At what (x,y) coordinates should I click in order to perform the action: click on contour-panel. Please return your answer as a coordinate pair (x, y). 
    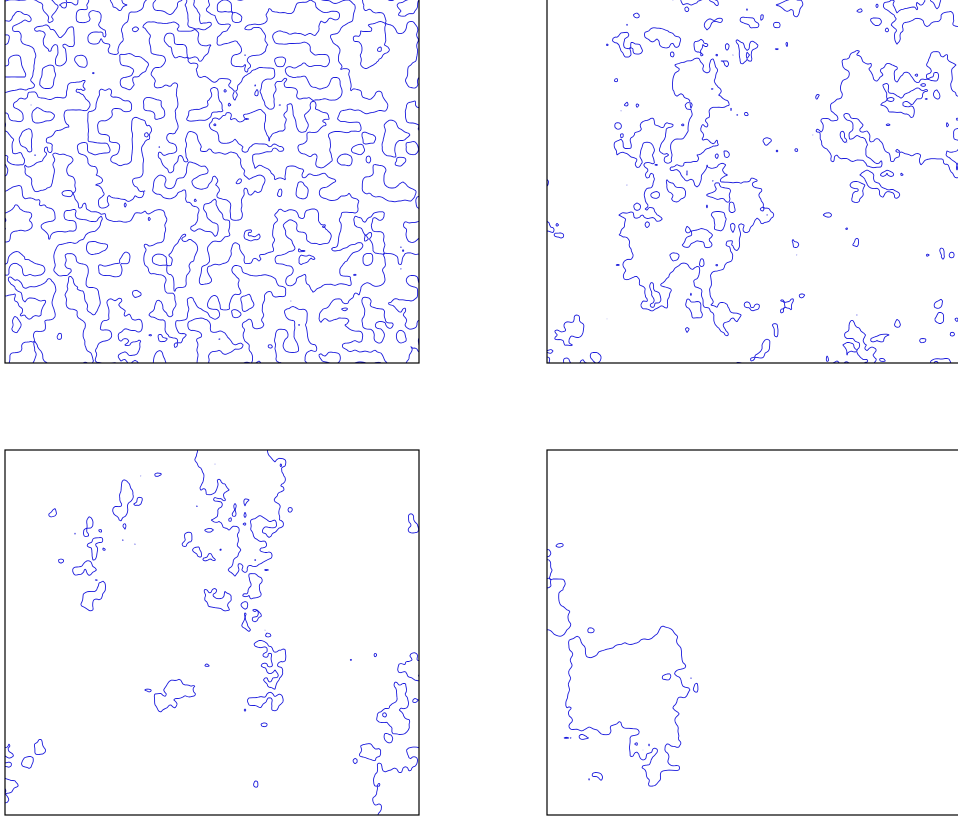
    Looking at the image, I should click on (623, 664).